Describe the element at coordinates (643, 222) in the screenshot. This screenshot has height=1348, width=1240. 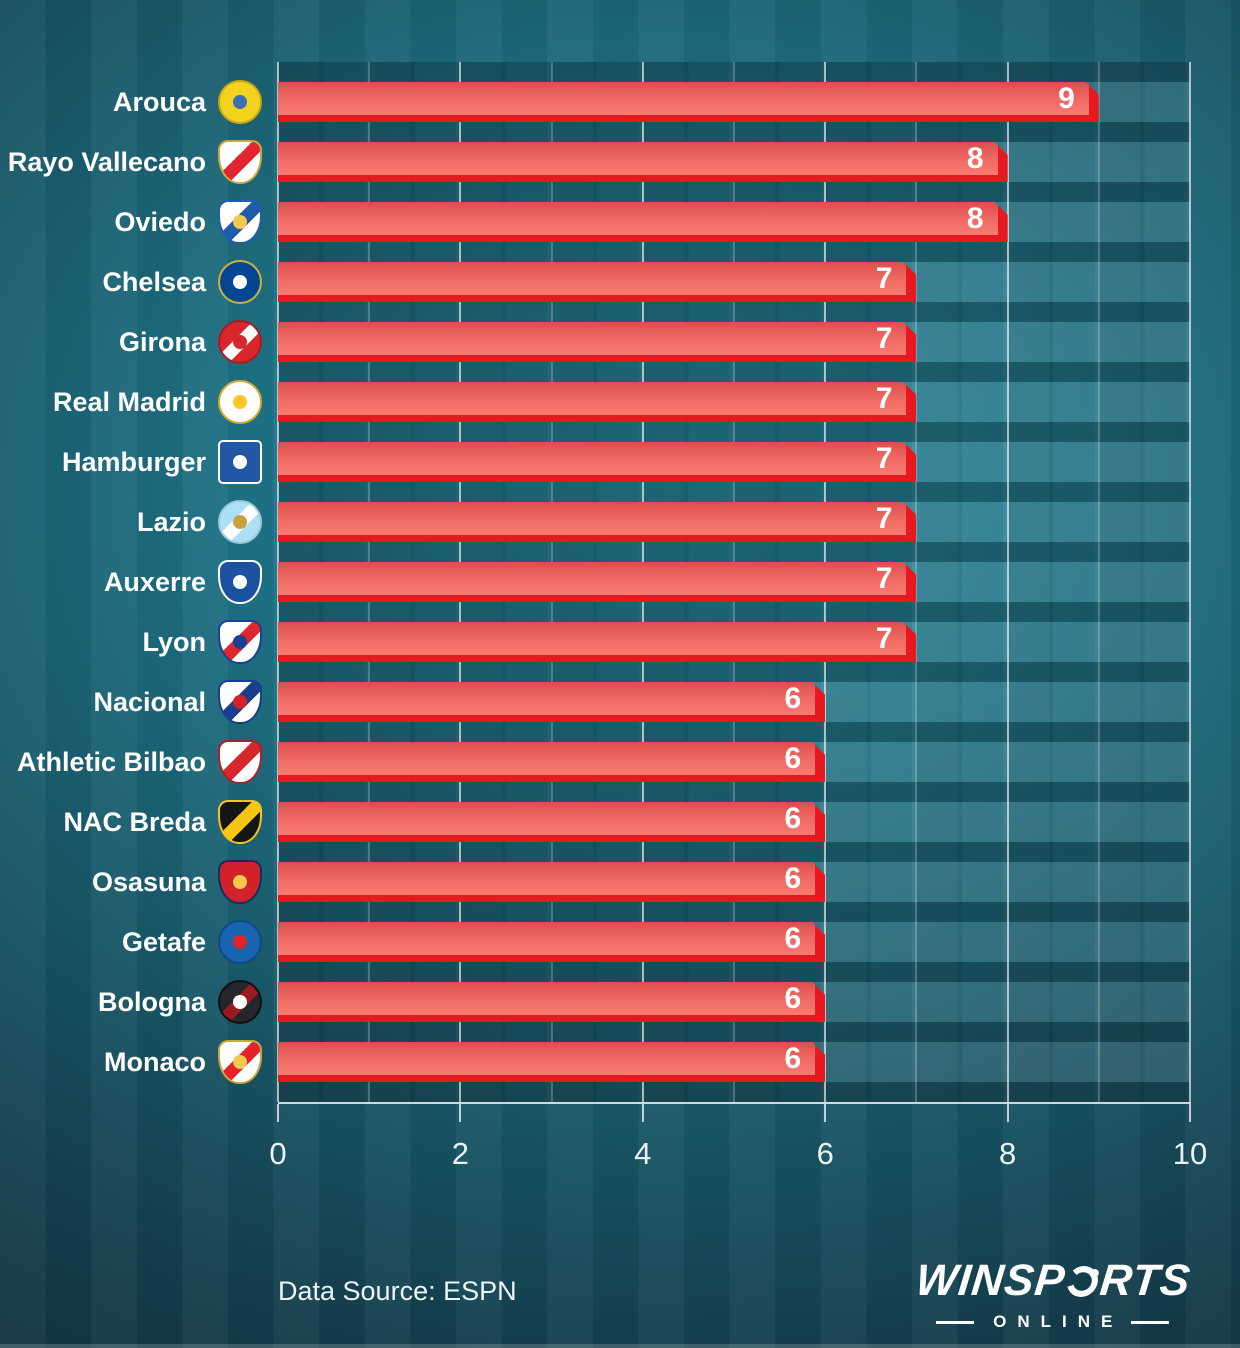
I see `bar-oviedo: 8` at that location.